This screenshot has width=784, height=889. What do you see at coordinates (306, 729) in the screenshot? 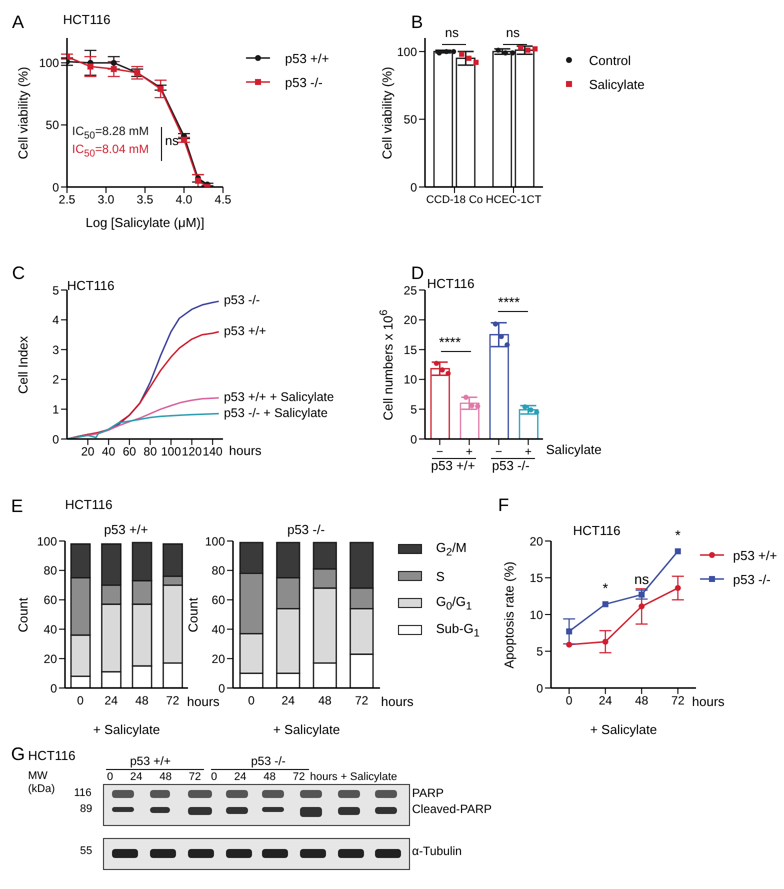
I see `x-axis-title: + Salicylate` at bounding box center [306, 729].